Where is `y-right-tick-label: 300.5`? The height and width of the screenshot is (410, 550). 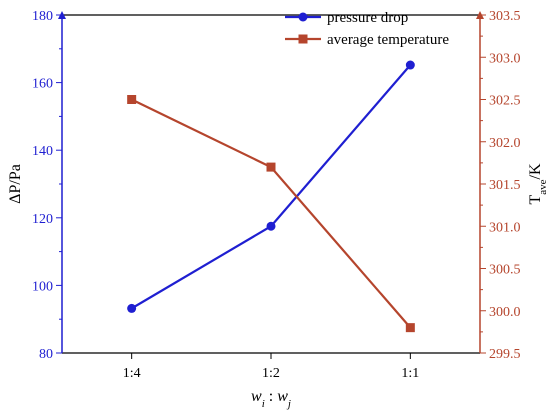 y-right-tick-label: 300.5 is located at coordinates (505, 270).